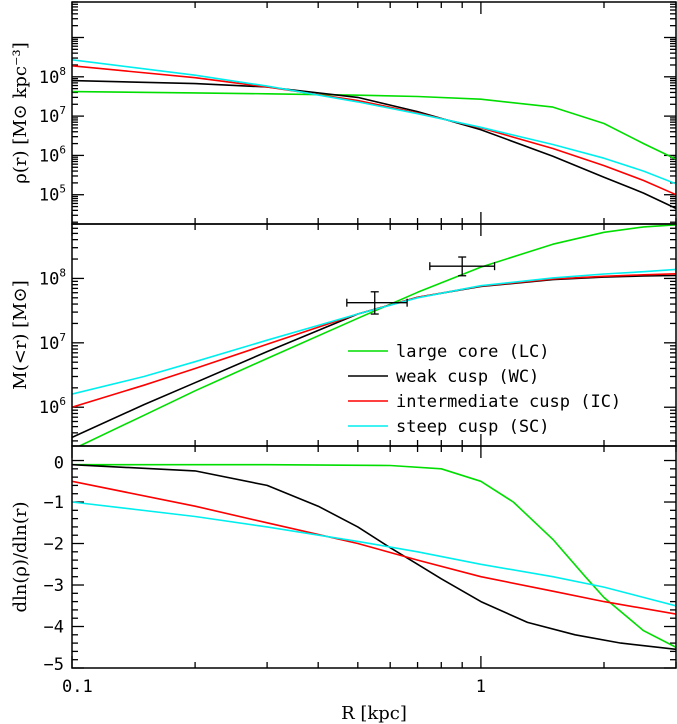 The height and width of the screenshot is (724, 677). What do you see at coordinates (508, 402) in the screenshot?
I see `legend-label: intermediate cusp (IC)` at bounding box center [508, 402].